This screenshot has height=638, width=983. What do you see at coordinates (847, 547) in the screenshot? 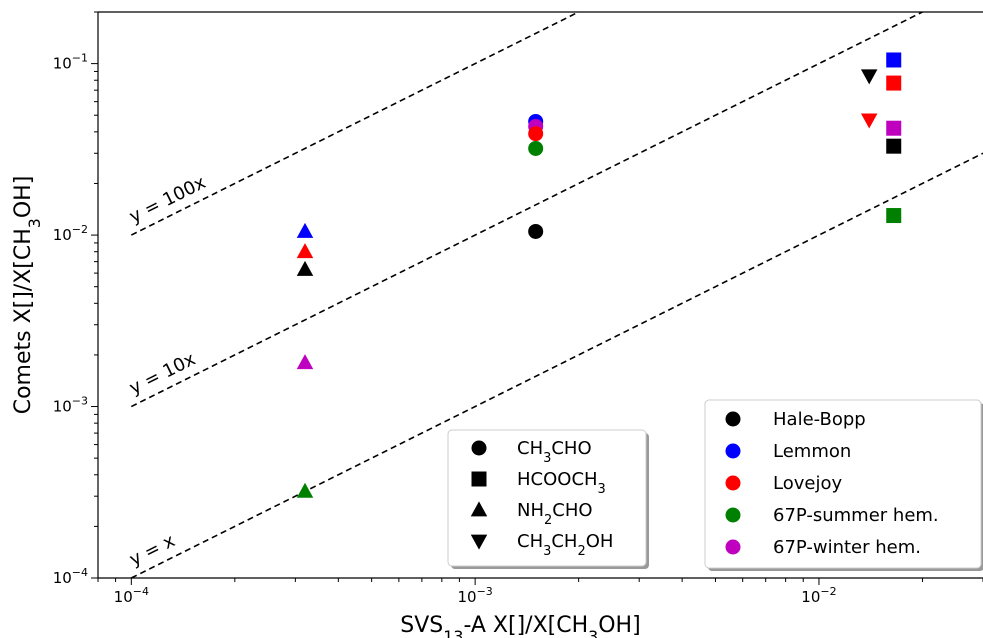
I see `legend-label: 67P-winter hem.` at bounding box center [847, 547].